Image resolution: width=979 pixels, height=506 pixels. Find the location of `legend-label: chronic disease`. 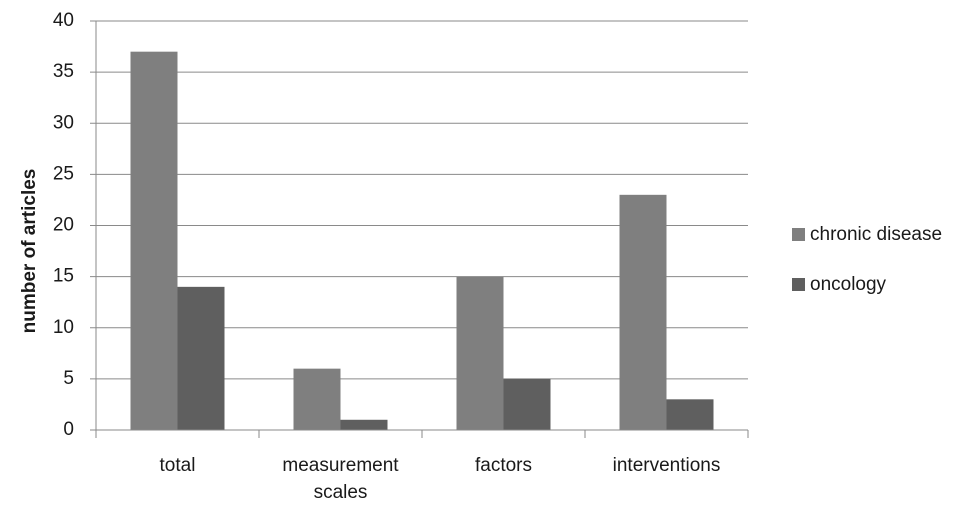

legend-label: chronic disease is located at coordinates (876, 234).